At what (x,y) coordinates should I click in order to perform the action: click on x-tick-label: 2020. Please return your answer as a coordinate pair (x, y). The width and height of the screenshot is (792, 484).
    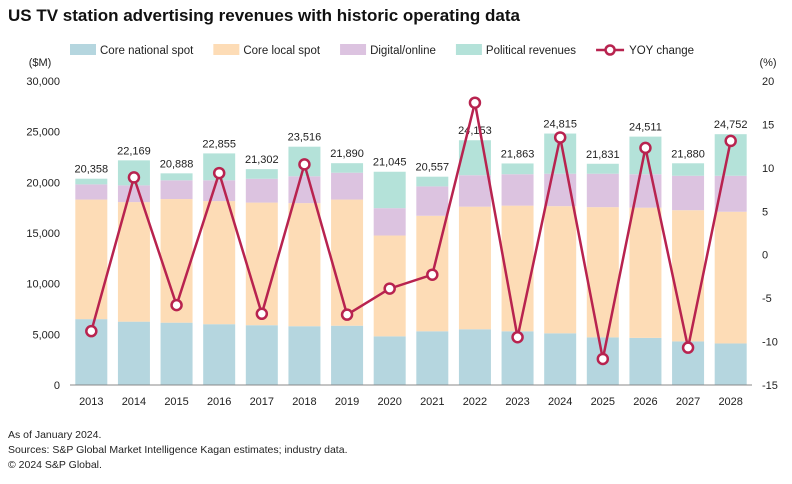
    Looking at the image, I should click on (389, 402).